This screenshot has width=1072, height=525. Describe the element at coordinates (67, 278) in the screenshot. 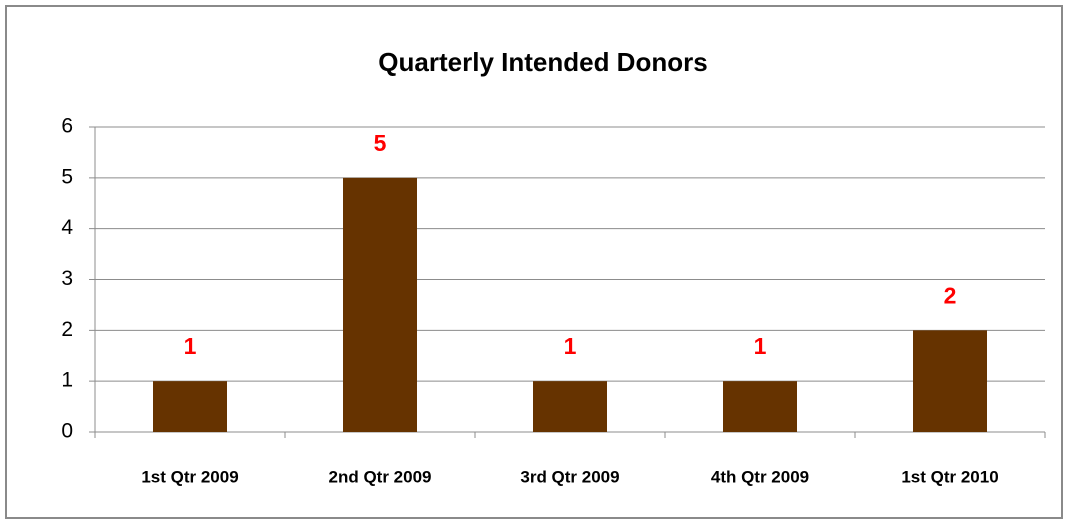

I see `y-tick-label: 3` at that location.